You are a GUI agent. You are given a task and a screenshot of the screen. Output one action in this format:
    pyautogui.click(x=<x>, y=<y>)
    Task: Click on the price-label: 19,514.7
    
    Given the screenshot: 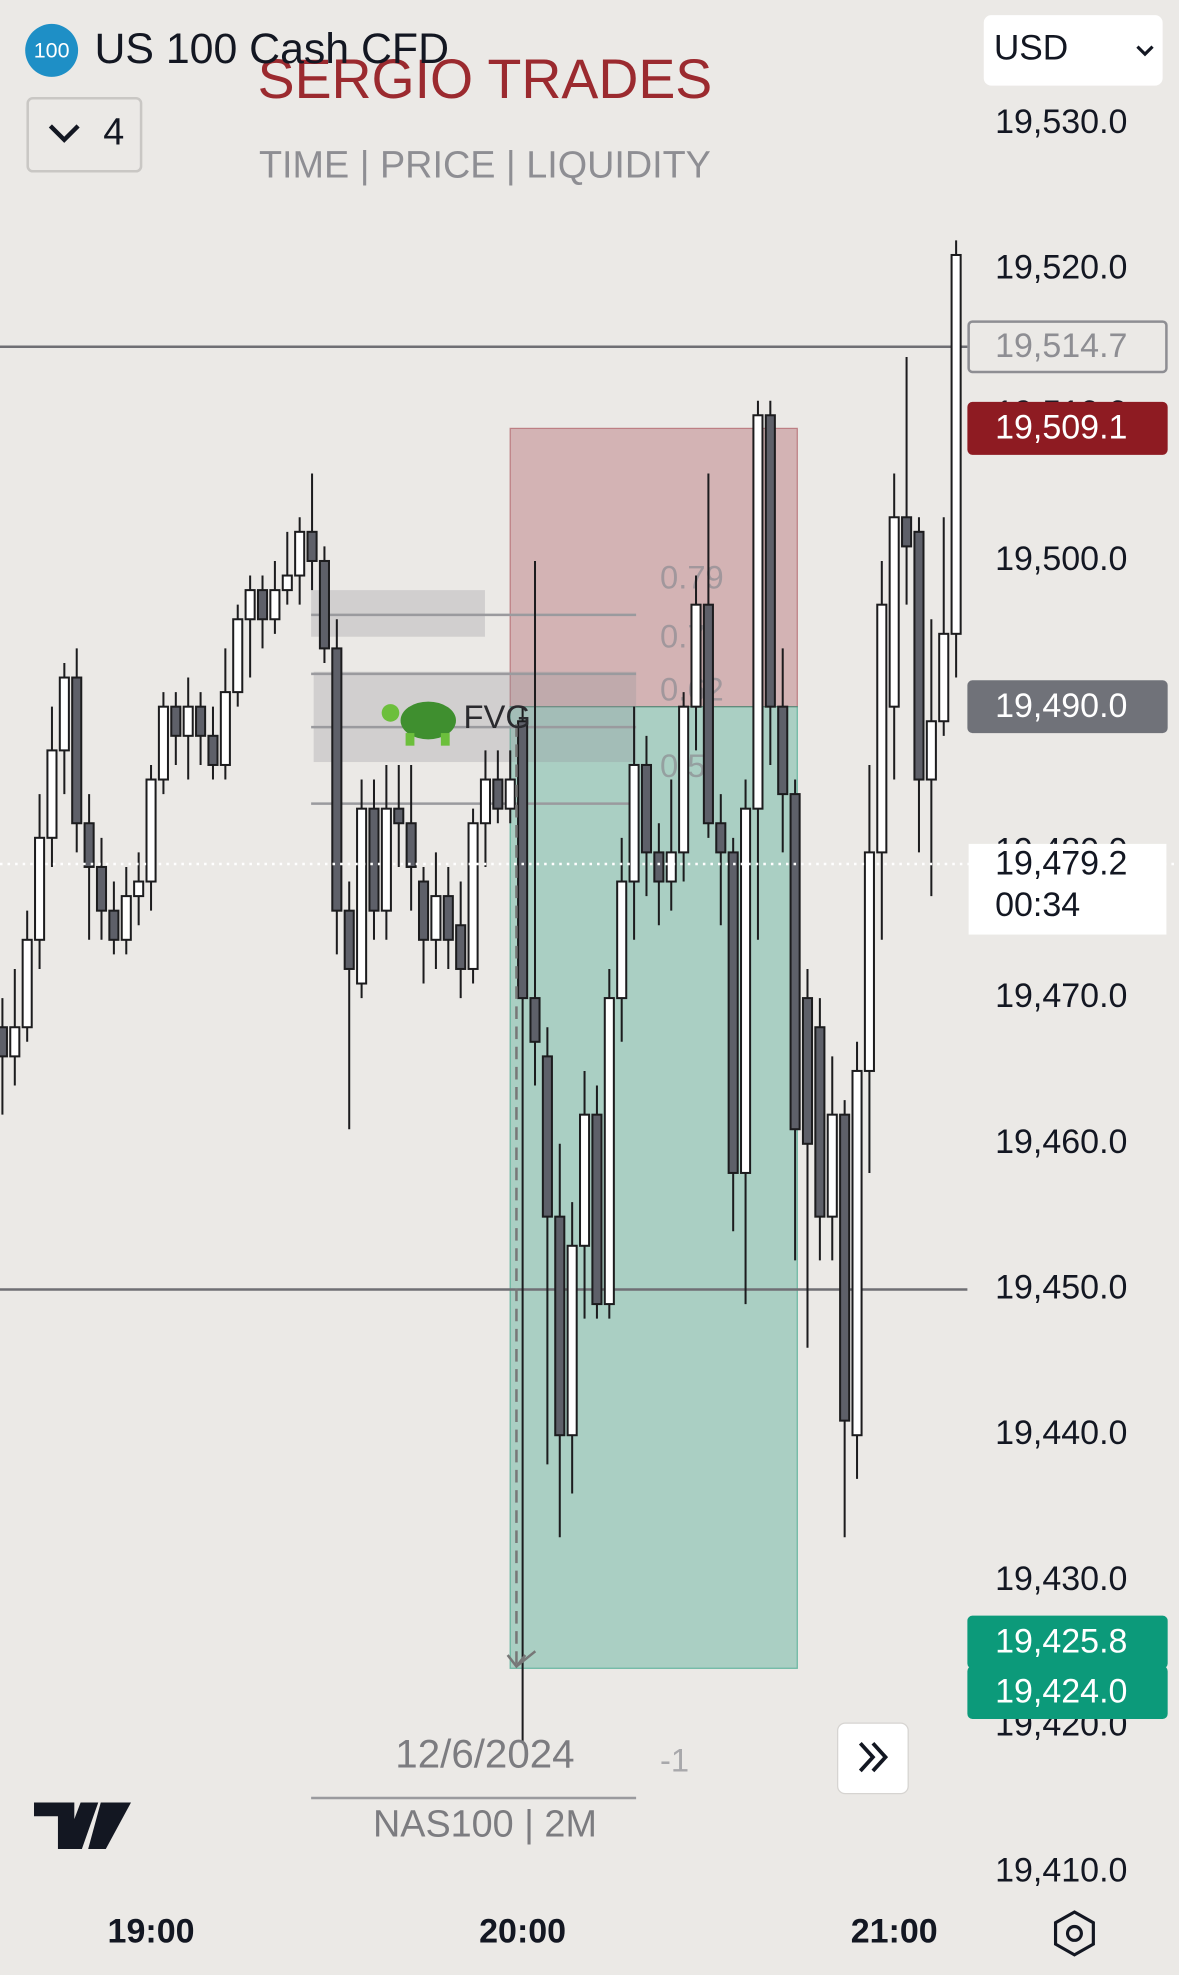 What is the action you would take?
    pyautogui.click(x=1061, y=346)
    